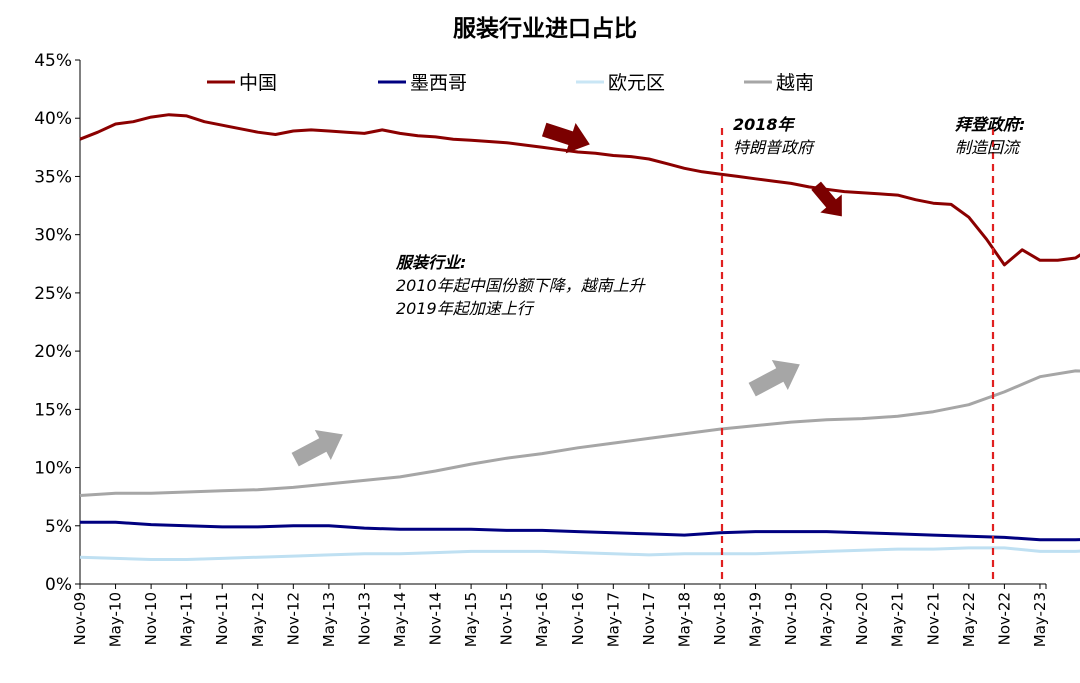 The image size is (1080, 683). I want to click on x-tick-label: May-16, so click(542, 619).